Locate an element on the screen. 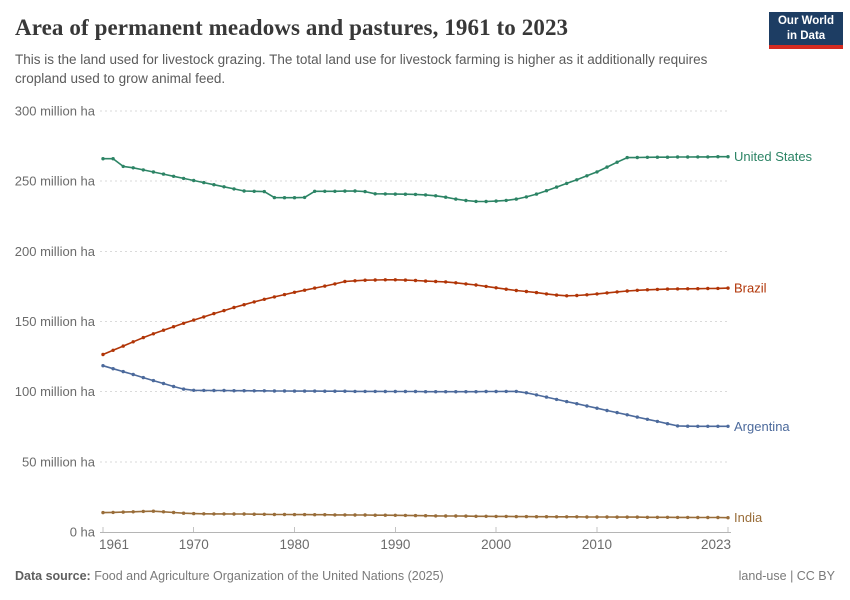 This screenshot has height=600, width=850. series-label-argentina: Argentina is located at coordinates (762, 426).